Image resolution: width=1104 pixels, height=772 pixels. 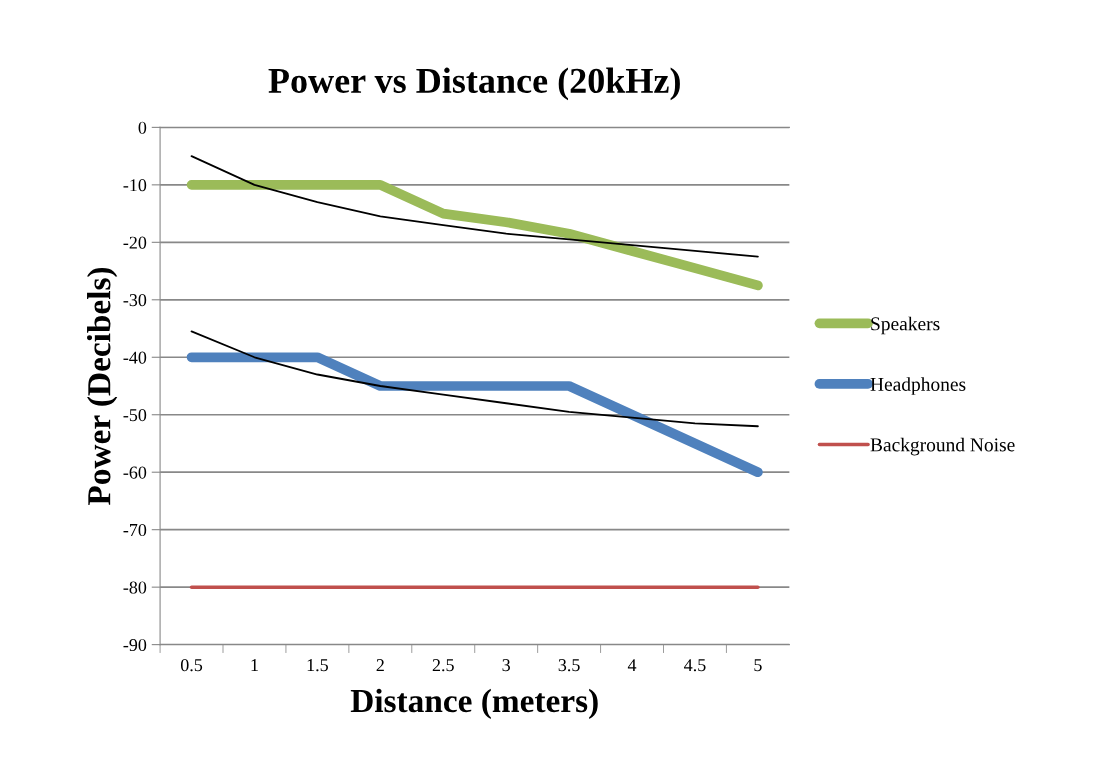 I want to click on legend-label: Headphones, so click(x=918, y=386).